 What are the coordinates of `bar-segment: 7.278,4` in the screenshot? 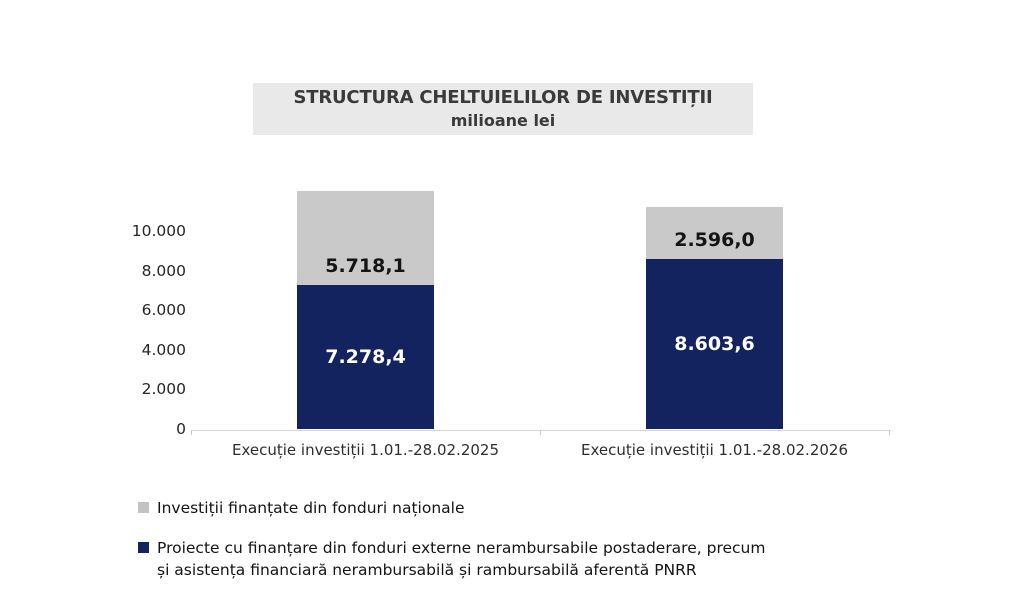 It's located at (365, 356).